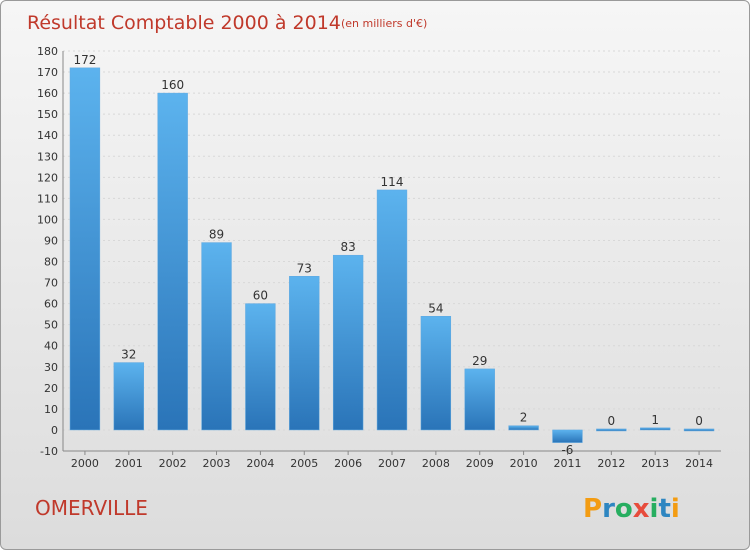  What do you see at coordinates (567, 436) in the screenshot?
I see `bar-2011` at bounding box center [567, 436].